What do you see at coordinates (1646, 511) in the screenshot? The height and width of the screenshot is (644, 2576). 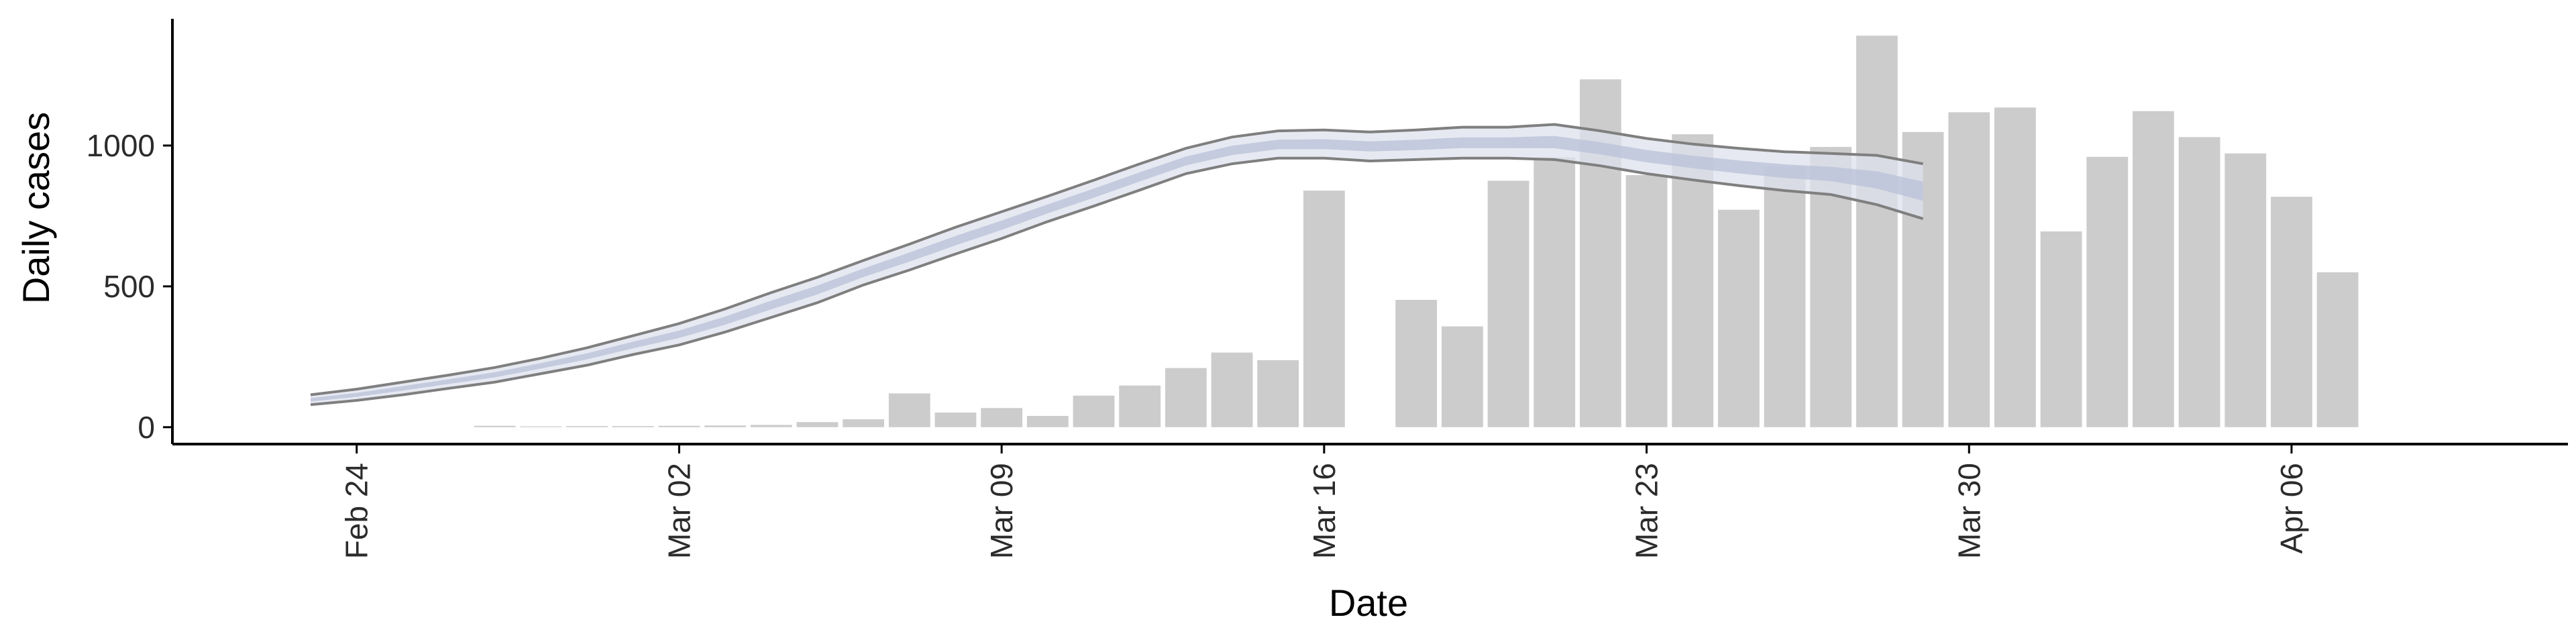 I see `x-tick-label: Mar 23` at bounding box center [1646, 511].